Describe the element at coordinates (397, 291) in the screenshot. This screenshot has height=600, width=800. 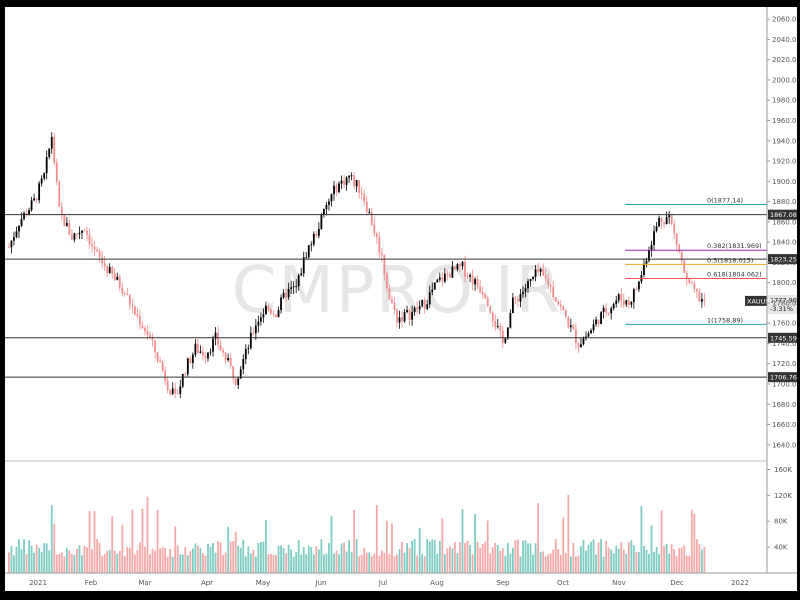
I see `watermark: CMPRO.IR` at that location.